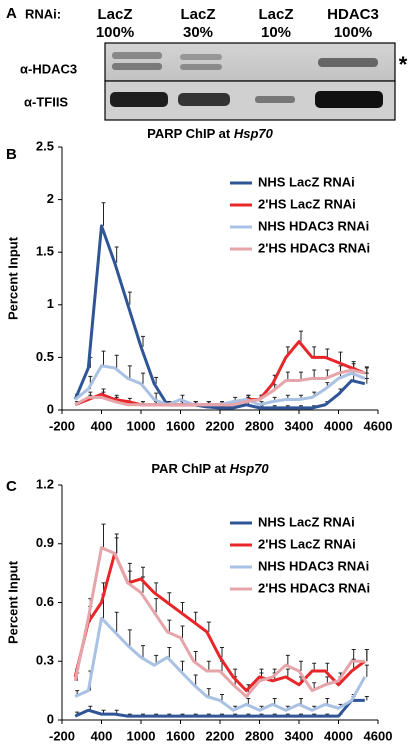  I want to click on lane-amount: 30%, so click(198, 32).